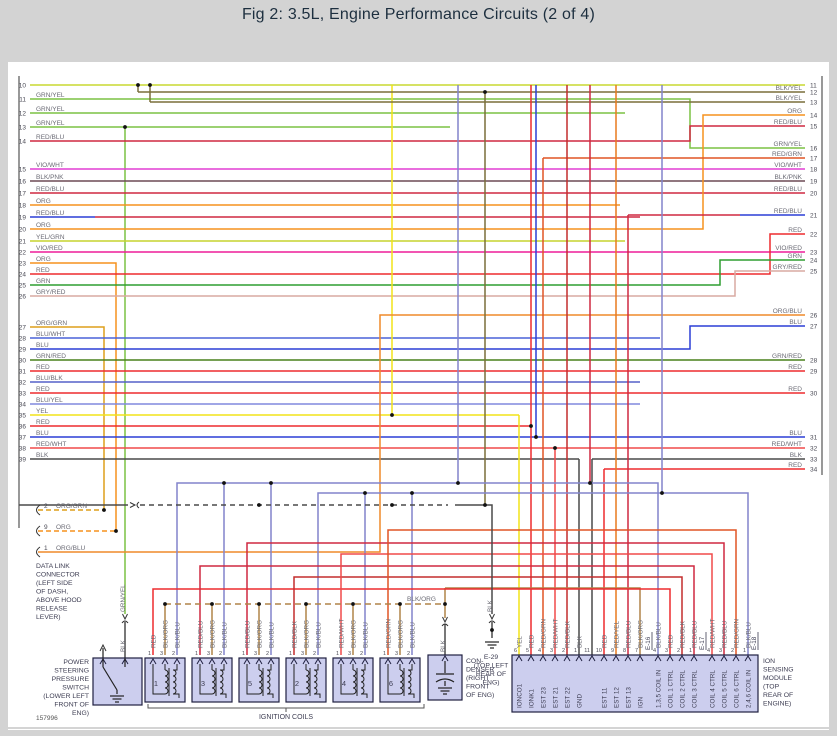 The width and height of the screenshot is (837, 736). What do you see at coordinates (599, 651) in the screenshot?
I see `module-pin-number: 10` at bounding box center [599, 651].